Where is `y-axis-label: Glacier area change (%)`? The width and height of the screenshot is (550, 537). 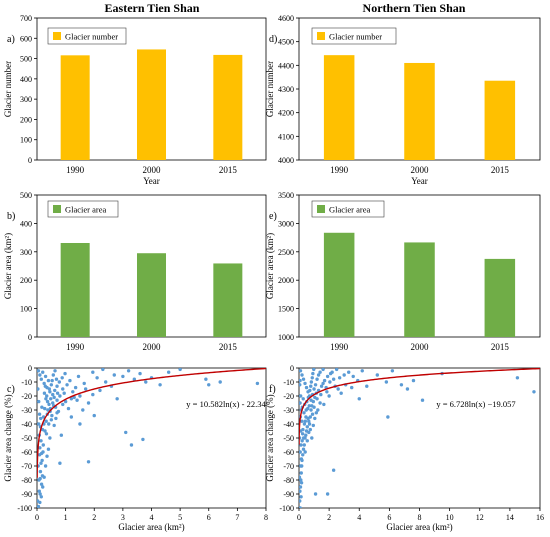
y-axis-label: Glacier area change (%) is located at coordinates (8, 437).